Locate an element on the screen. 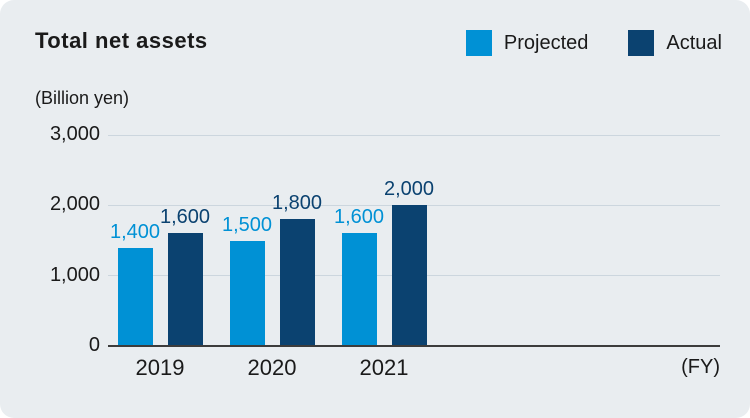 The image size is (750, 418). bar-projected-2019 is located at coordinates (135, 296).